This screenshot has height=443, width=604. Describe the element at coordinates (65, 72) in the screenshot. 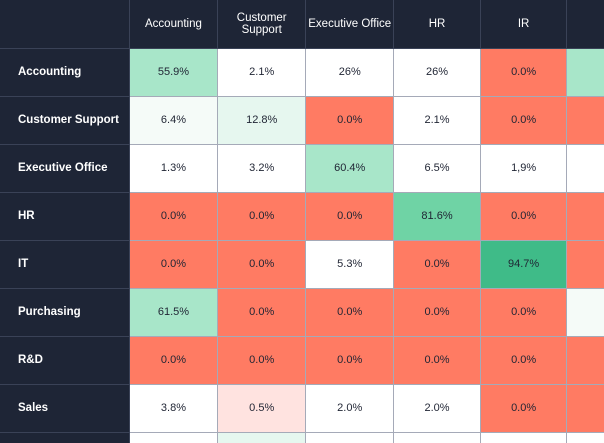

I see `row-header: Accounting` at that location.